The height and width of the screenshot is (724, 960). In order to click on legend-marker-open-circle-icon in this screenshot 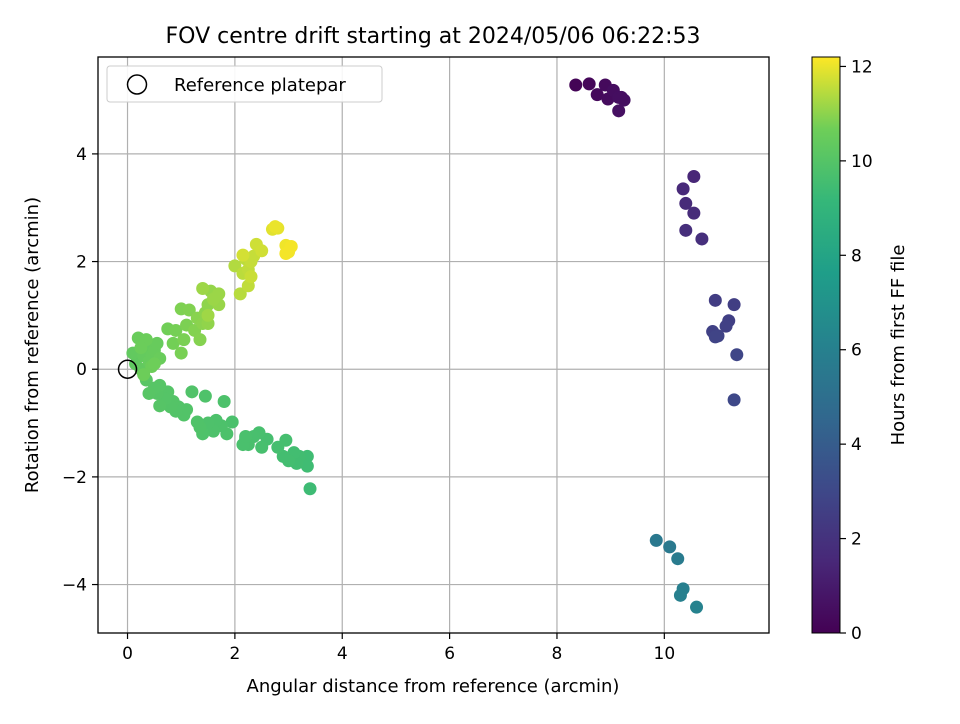, I will do `click(137, 84)`.